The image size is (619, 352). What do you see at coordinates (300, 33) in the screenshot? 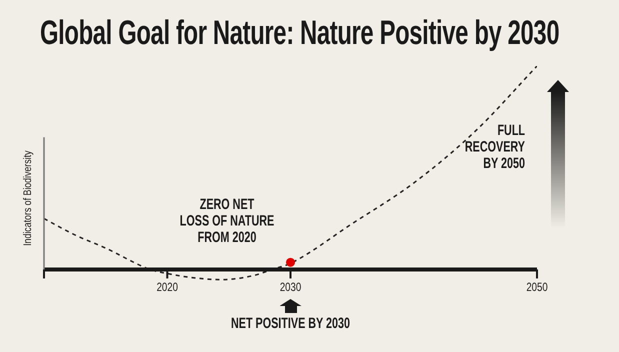
I see `chart-title: Global Goal for Nature: Nature Positive by 2030` at bounding box center [300, 33].